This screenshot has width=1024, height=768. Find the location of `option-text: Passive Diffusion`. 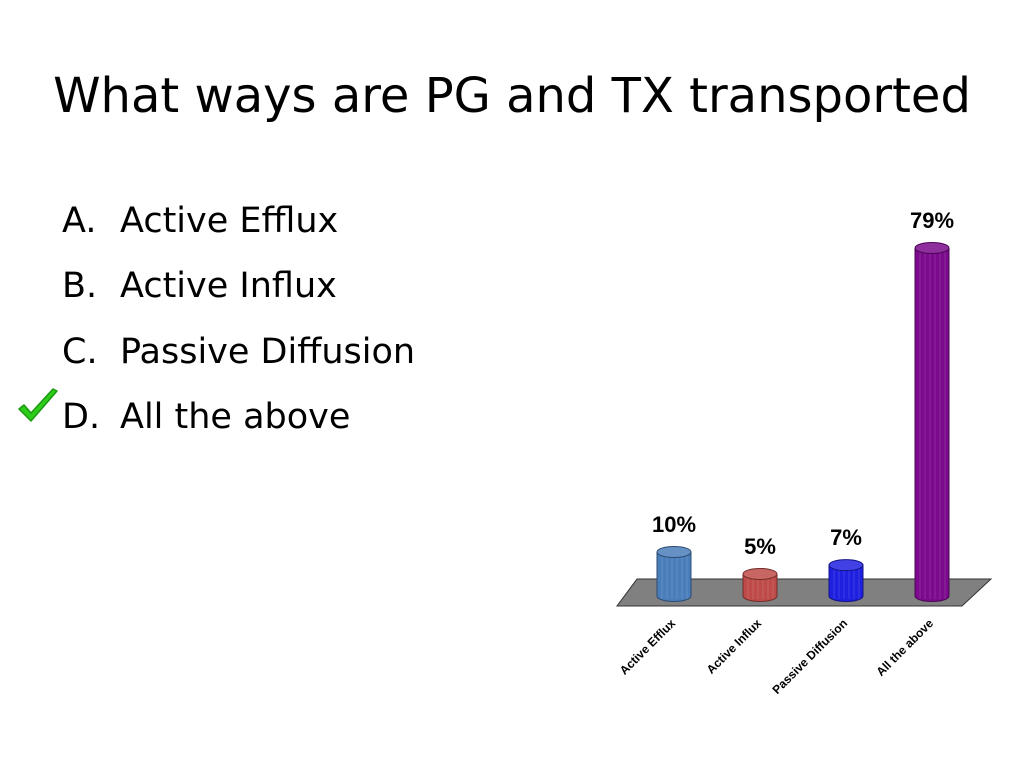

option-text: Passive Diffusion is located at coordinates (268, 351).